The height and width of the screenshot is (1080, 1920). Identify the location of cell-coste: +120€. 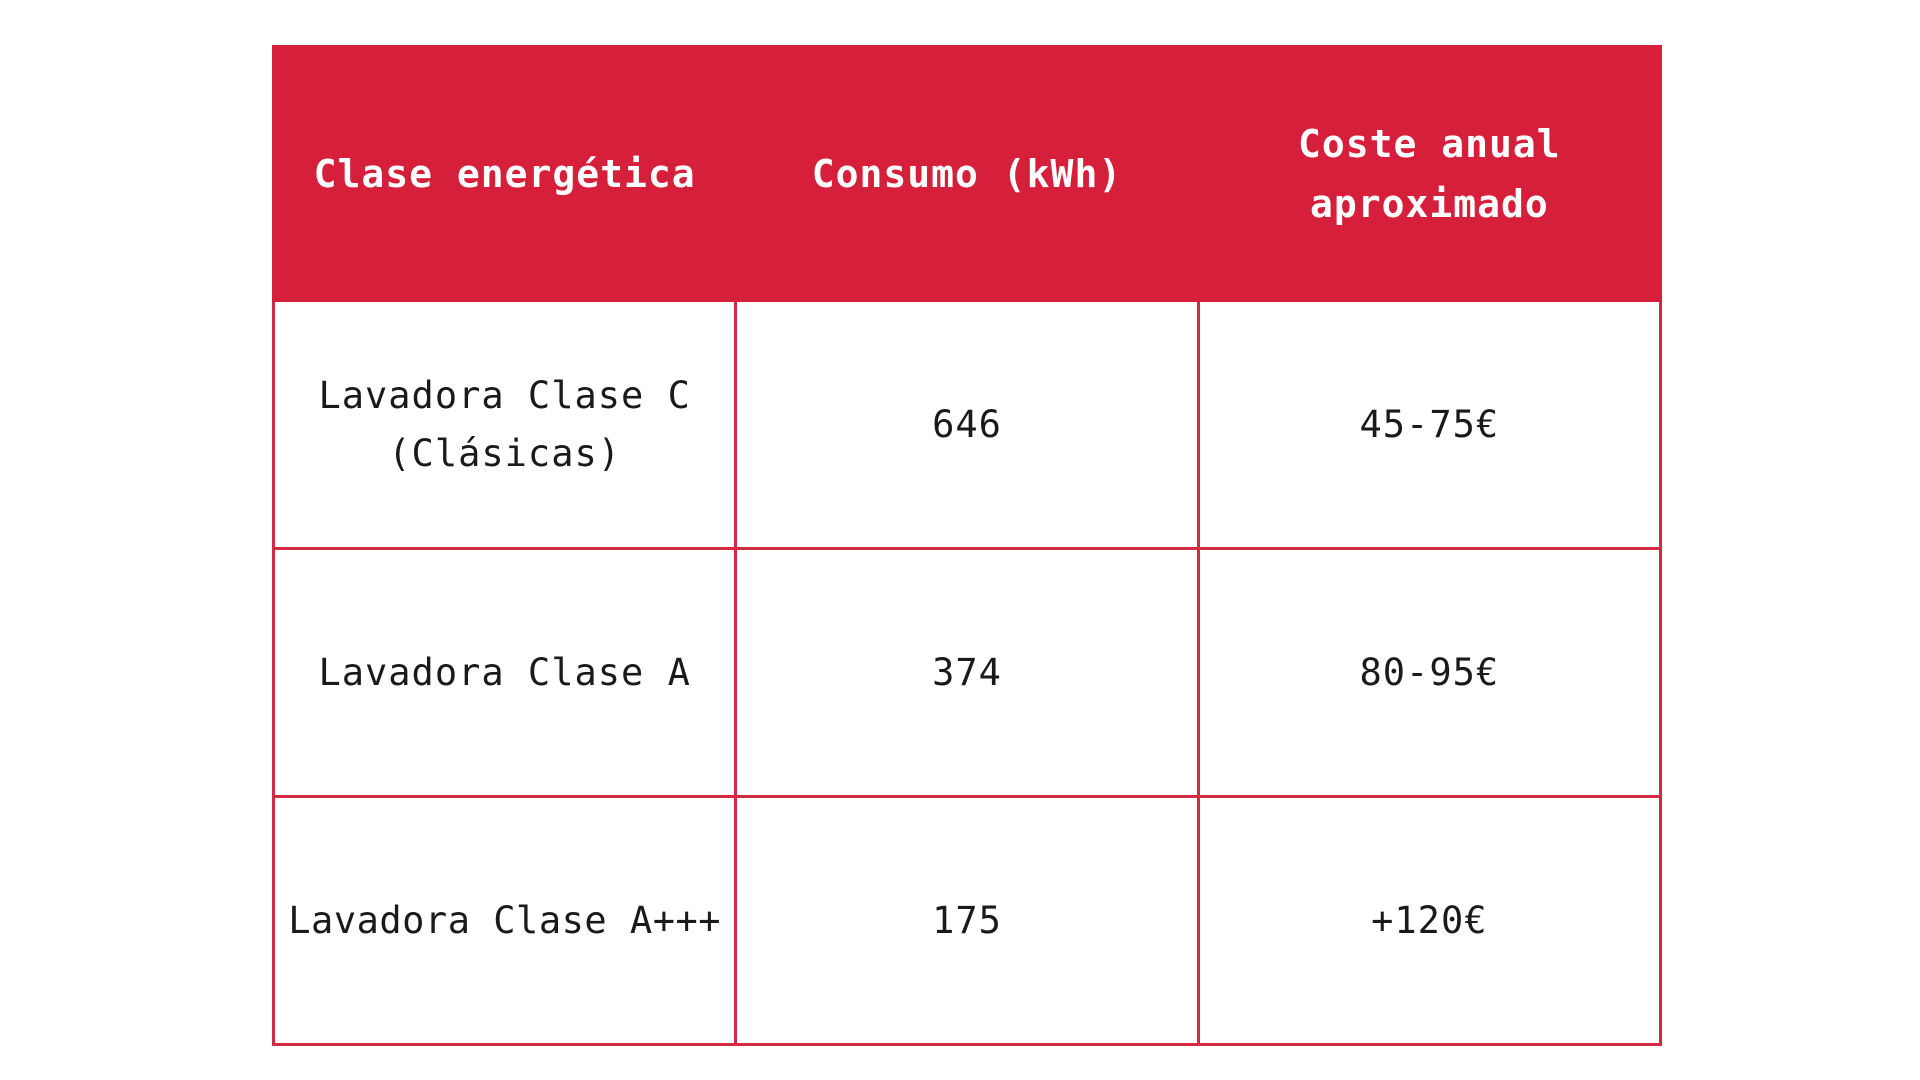
(1429, 920).